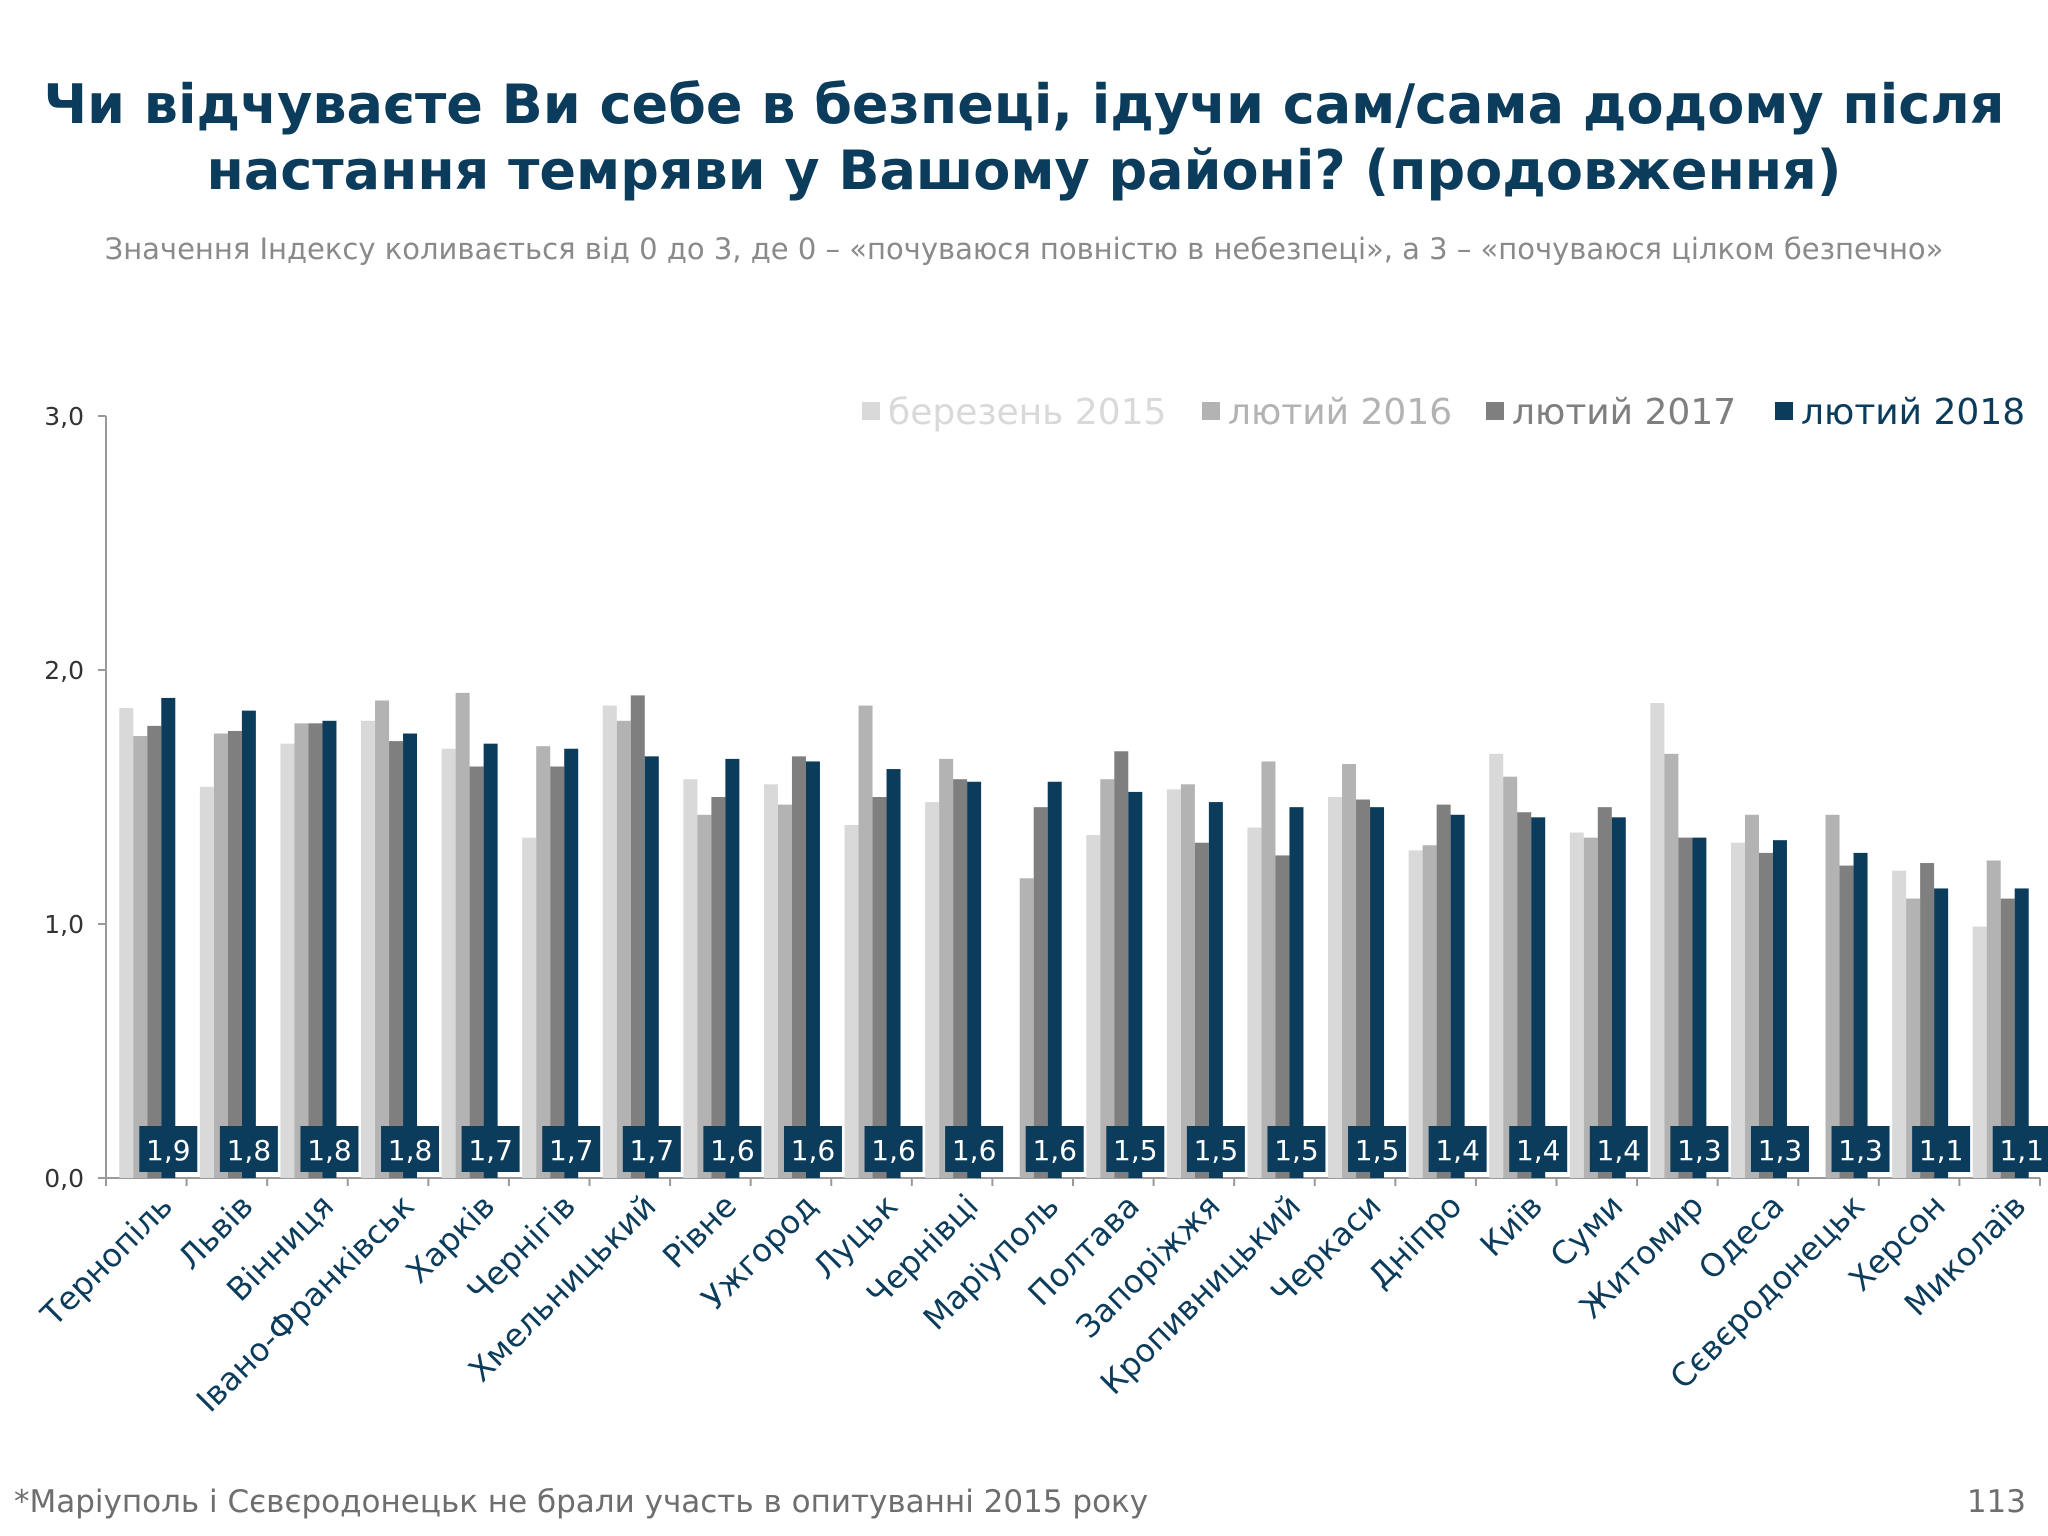 This screenshot has height=1536, width=2048. I want to click on legend-label: лютий 2018, so click(1913, 412).